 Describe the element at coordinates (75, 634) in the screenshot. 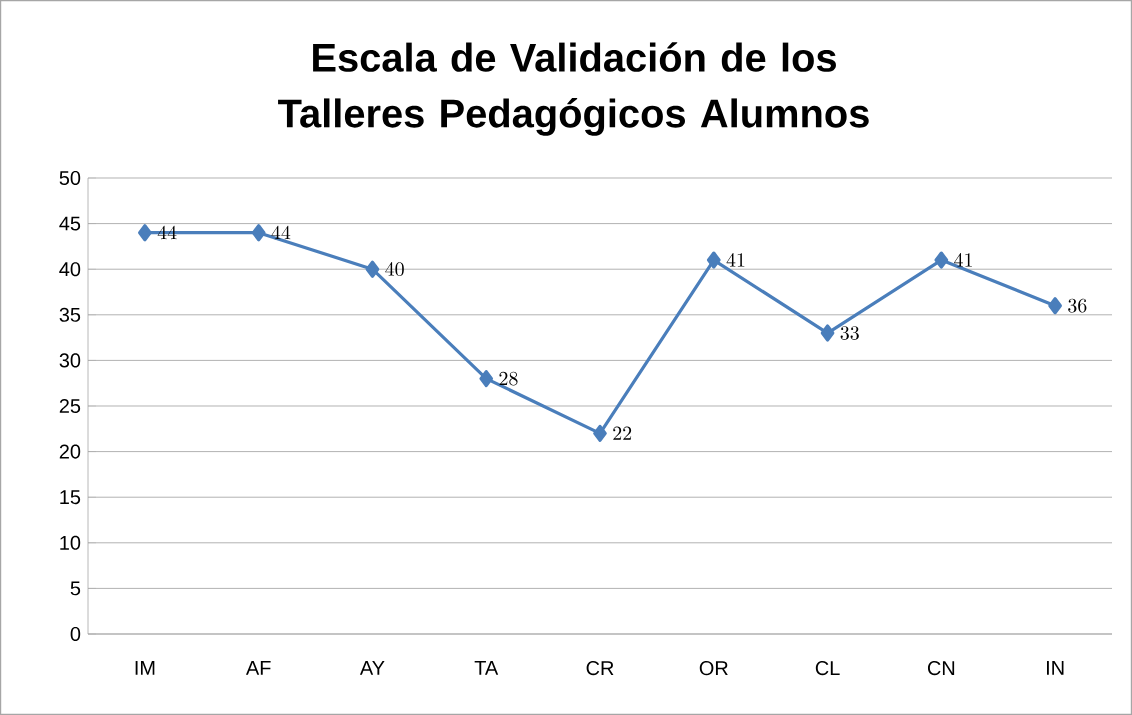

I see `y-tick-label: 0` at that location.